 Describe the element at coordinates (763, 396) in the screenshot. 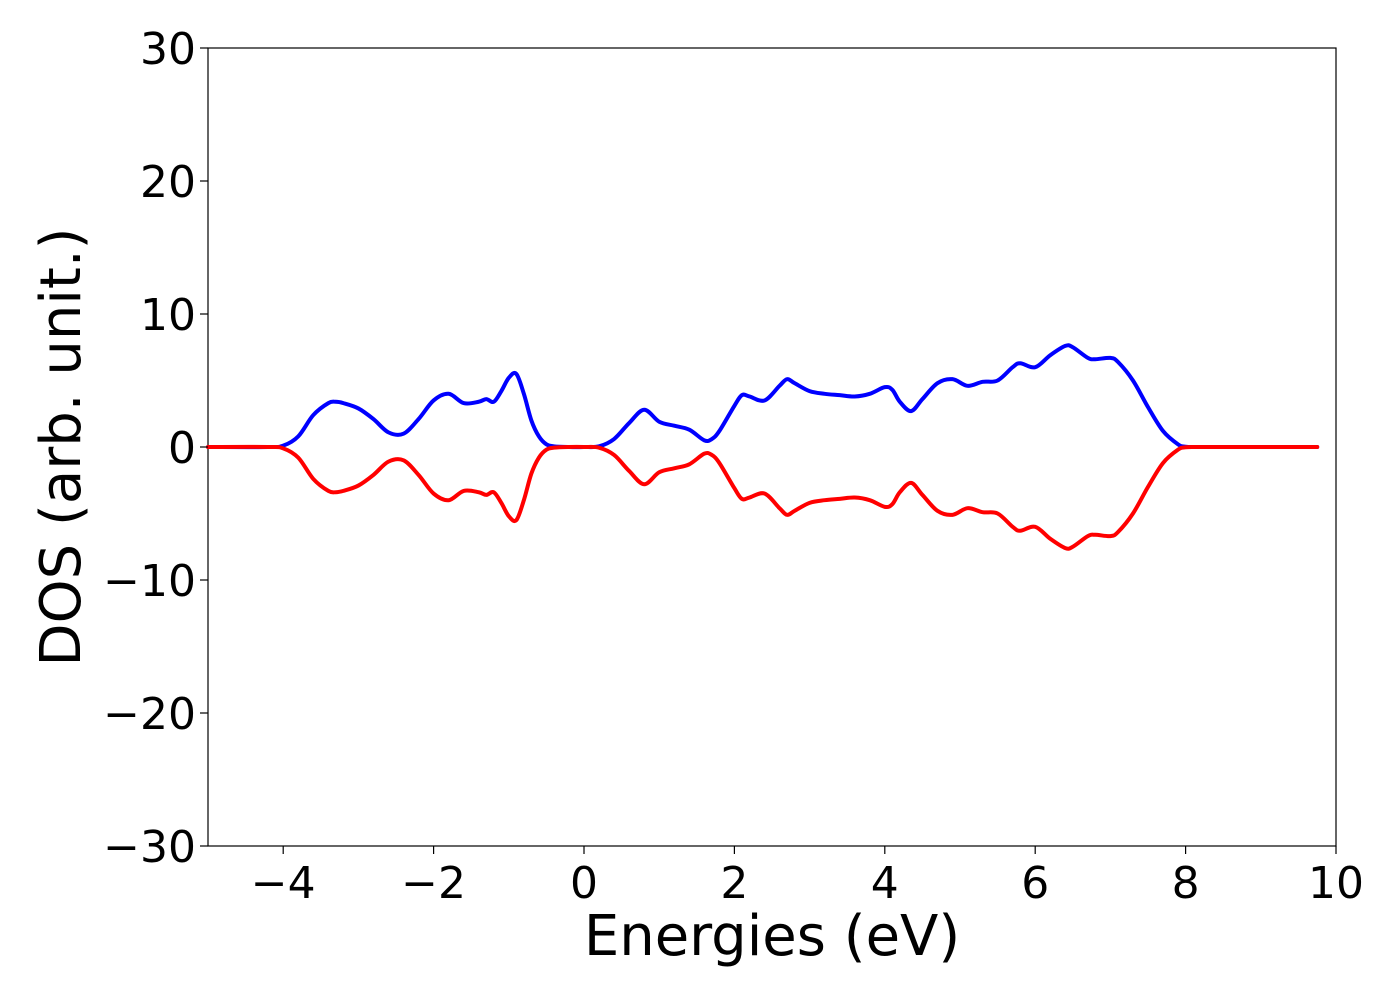

I see `dos-line-blue` at that location.